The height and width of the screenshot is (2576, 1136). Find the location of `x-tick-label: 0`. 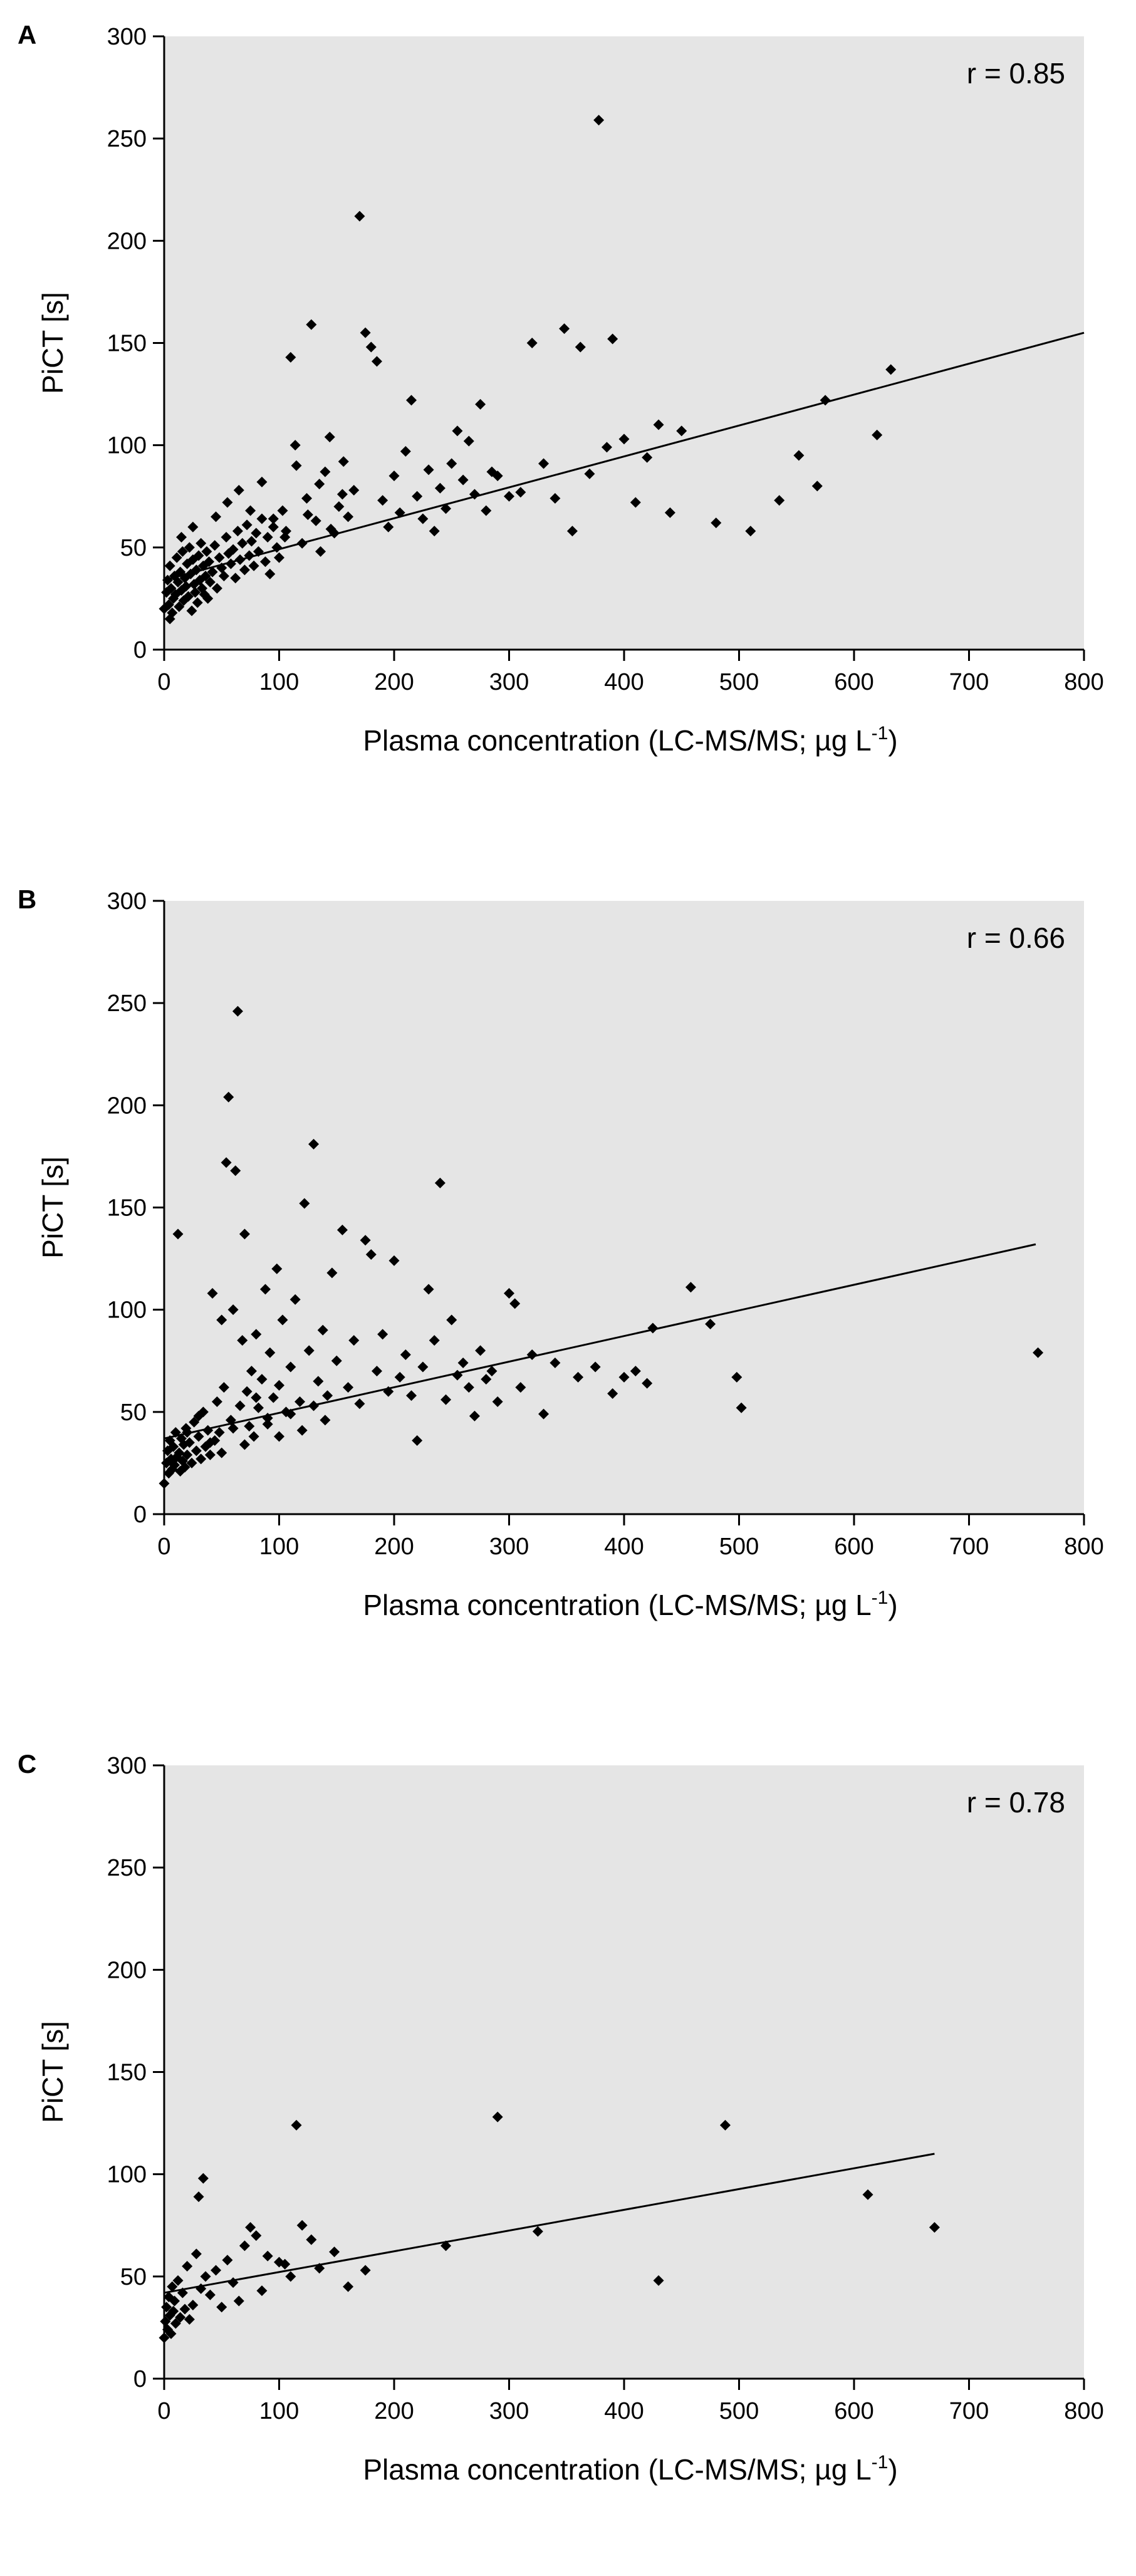

x-tick-label: 0 is located at coordinates (163, 682).